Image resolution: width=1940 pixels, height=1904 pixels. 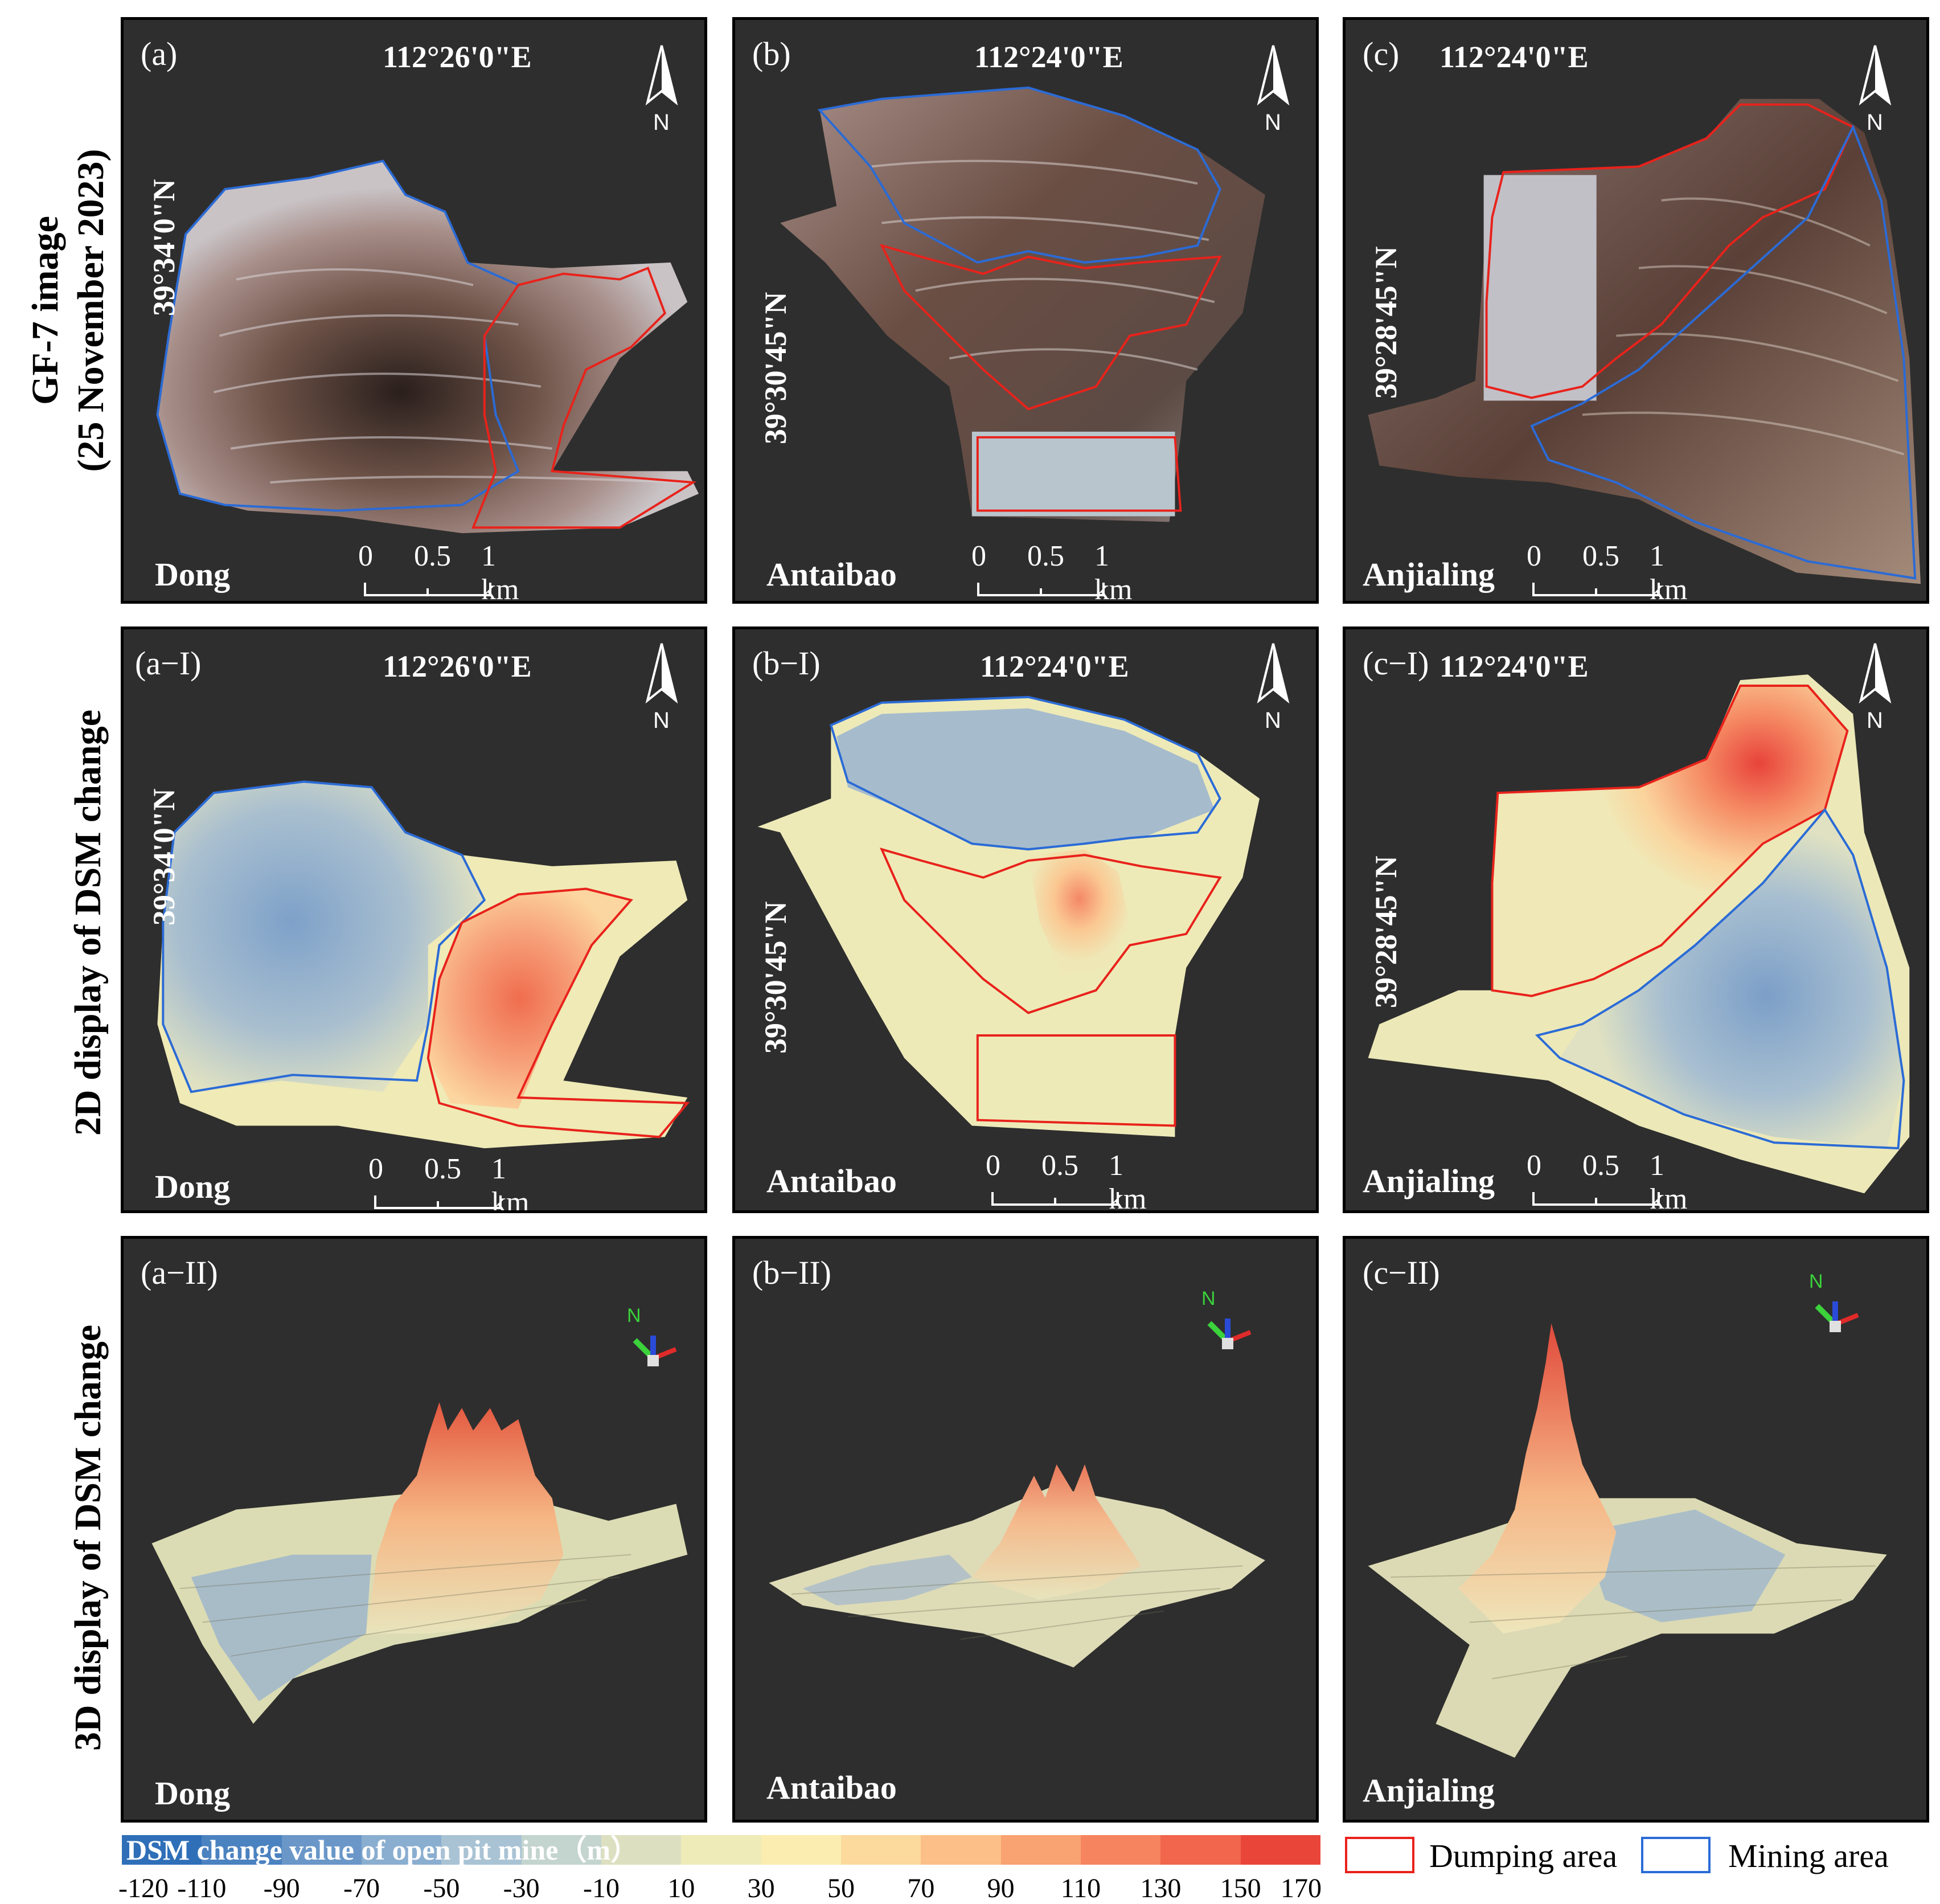 What do you see at coordinates (68, 310) in the screenshot?
I see `row-label-gf7: GF-7 image (25 November 2023)` at bounding box center [68, 310].